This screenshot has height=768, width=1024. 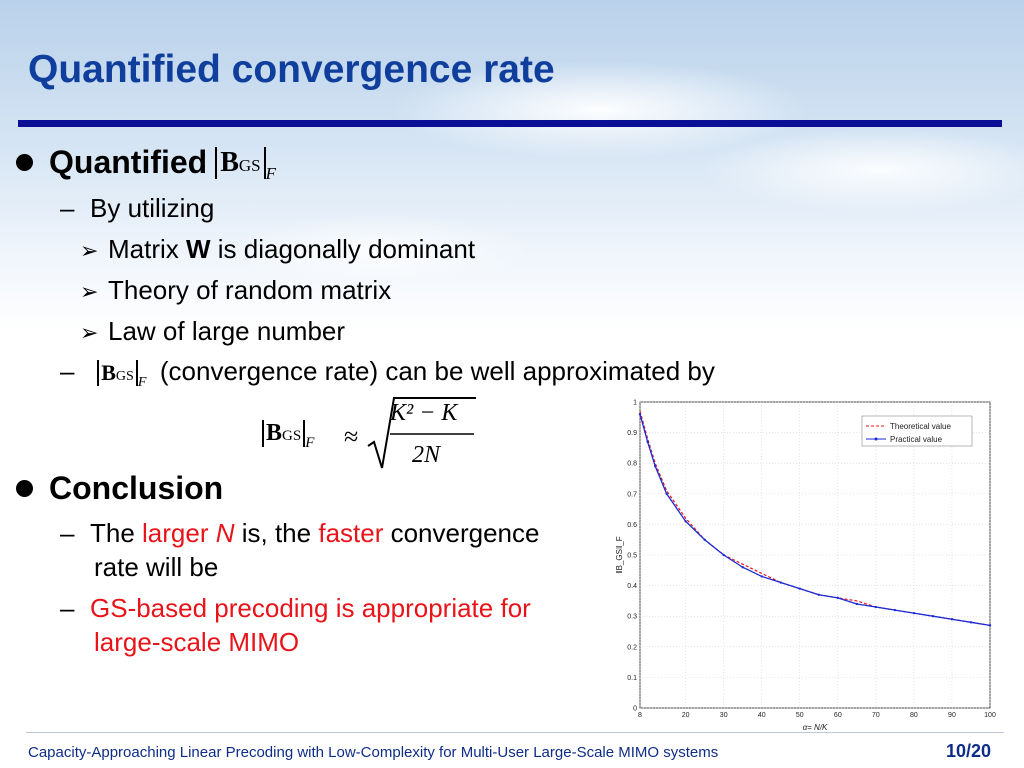 I want to click on bullet-quantified: Quantified BGS F, so click(x=146, y=163).